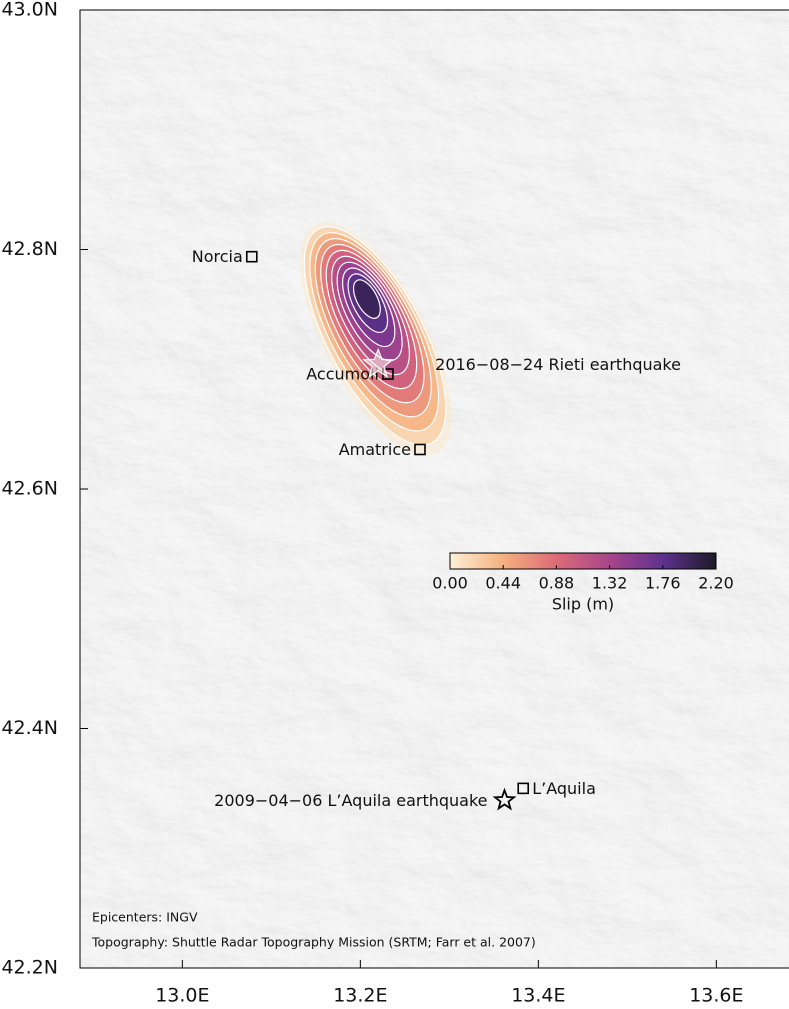 The height and width of the screenshot is (1009, 789). Describe the element at coordinates (376, 339) in the screenshot. I see `slip-field` at that location.